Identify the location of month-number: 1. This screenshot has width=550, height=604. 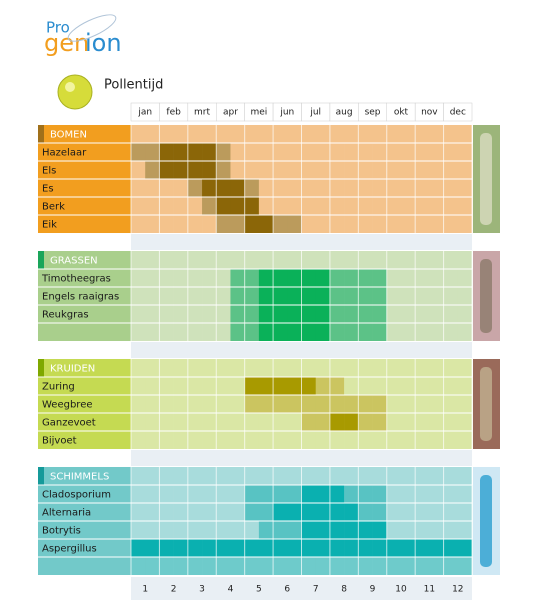
(145, 590).